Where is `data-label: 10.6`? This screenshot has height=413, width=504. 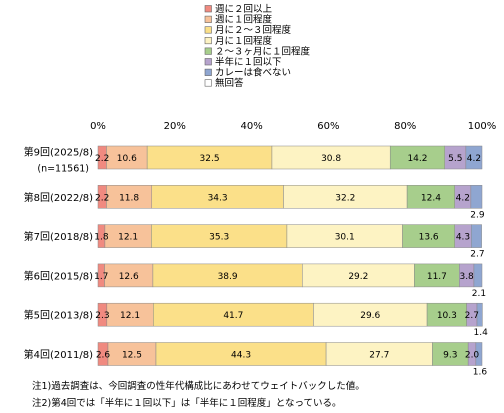
data-label: 10.6 is located at coordinates (127, 159).